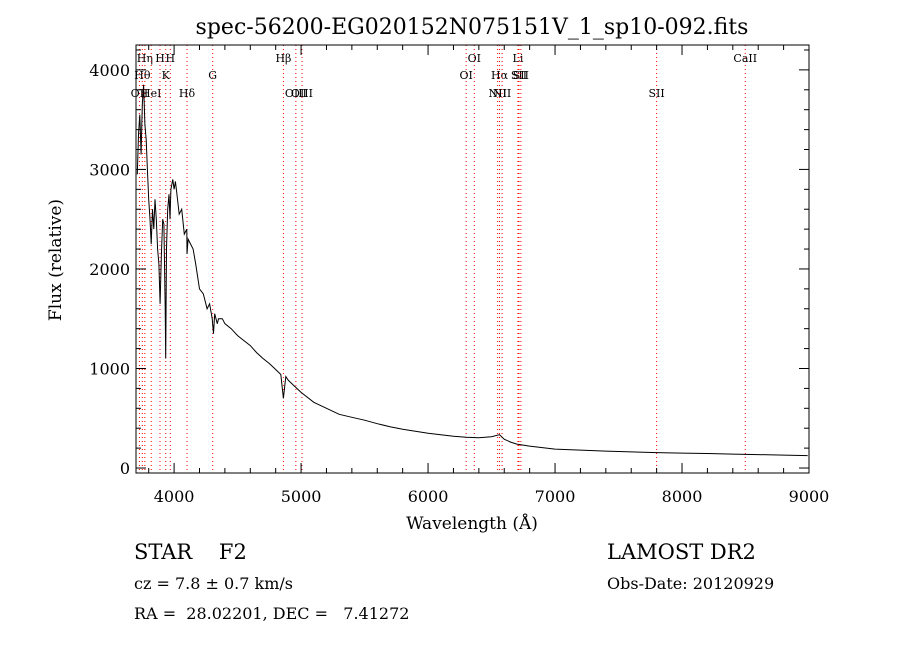 Image resolution: width=900 pixels, height=650 pixels. What do you see at coordinates (145, 58) in the screenshot?
I see `line-marker-label: Hη` at bounding box center [145, 58].